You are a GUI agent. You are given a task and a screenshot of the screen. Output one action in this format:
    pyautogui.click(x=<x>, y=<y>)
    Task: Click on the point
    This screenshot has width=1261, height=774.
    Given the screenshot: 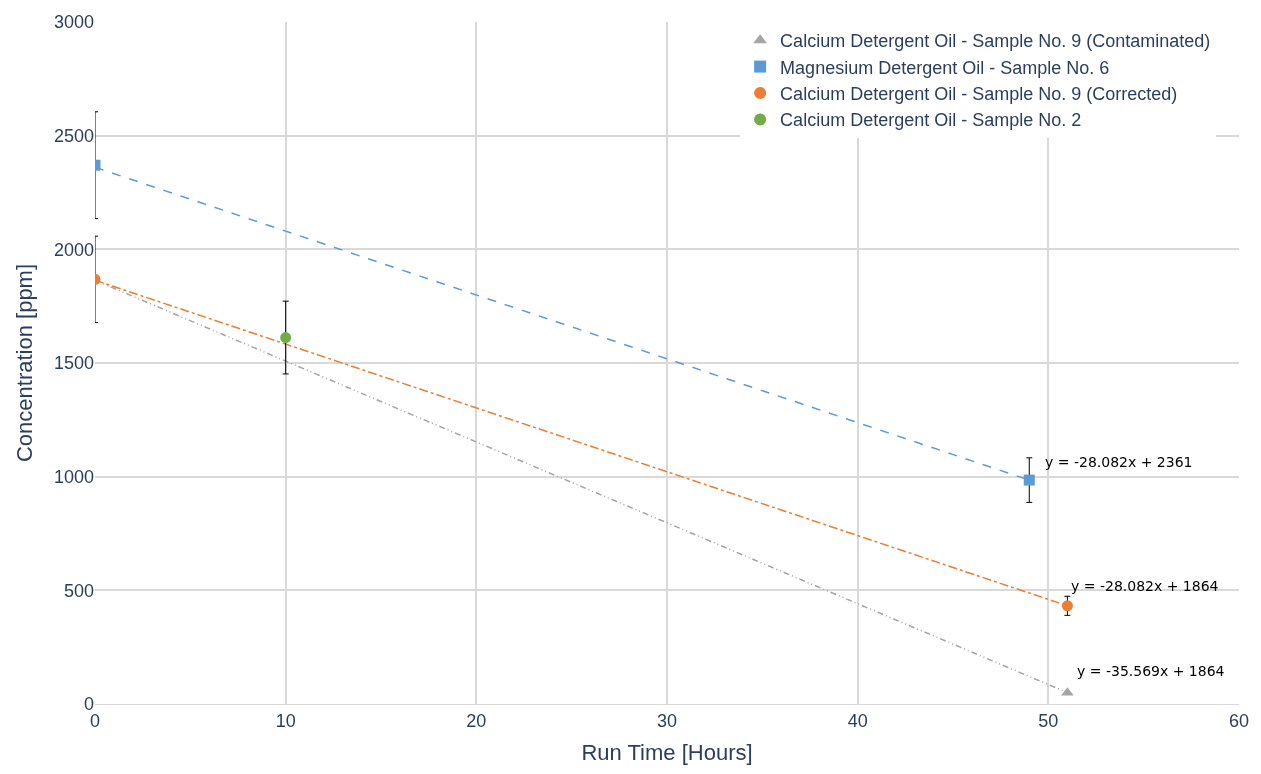 What is the action you would take?
    pyautogui.click(x=286, y=338)
    